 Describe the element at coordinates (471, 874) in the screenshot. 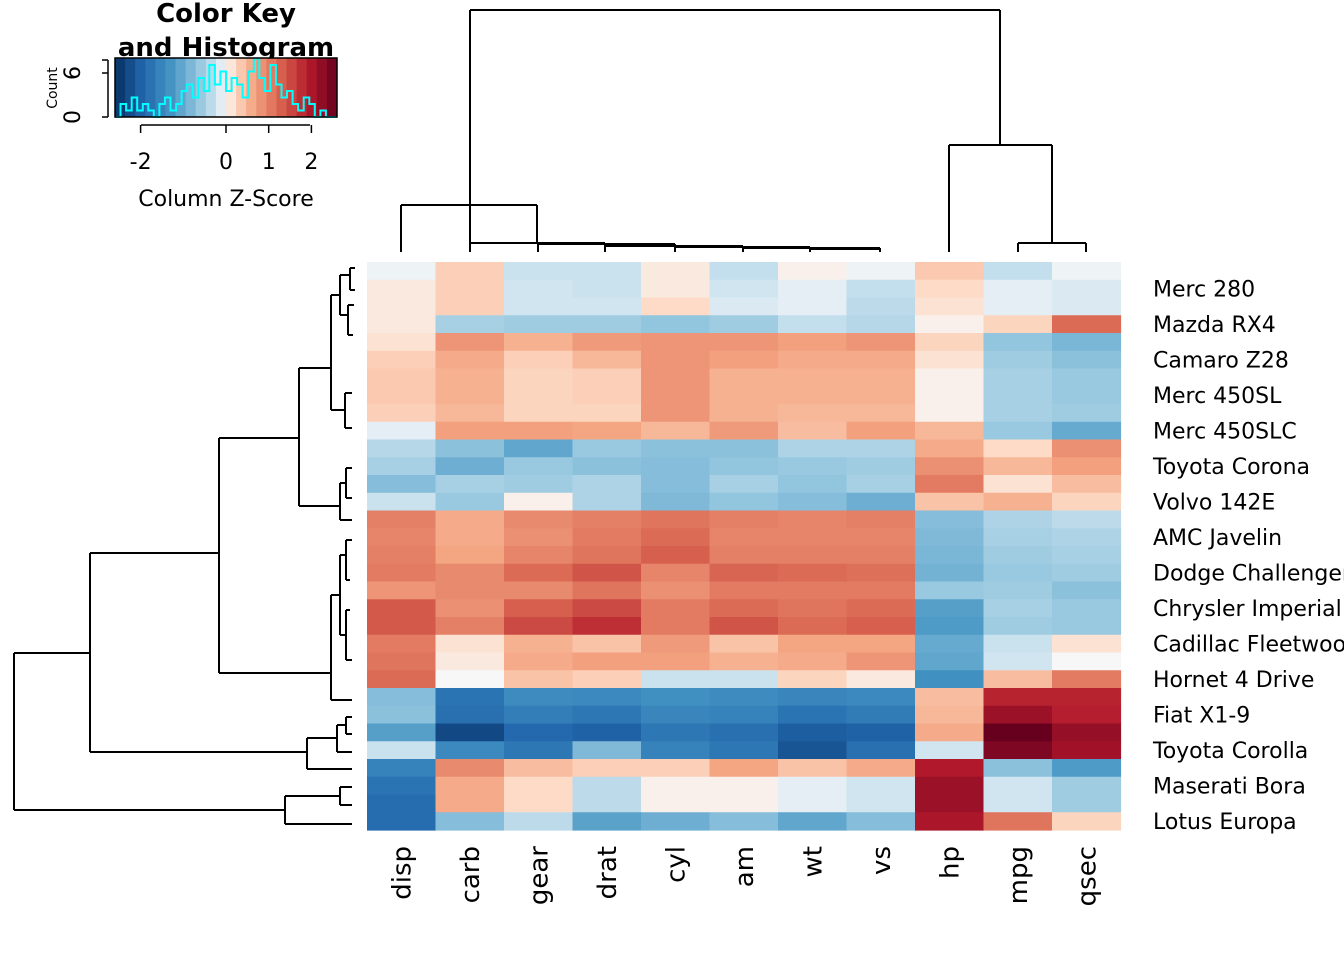

I see `column-label: carb` at that location.